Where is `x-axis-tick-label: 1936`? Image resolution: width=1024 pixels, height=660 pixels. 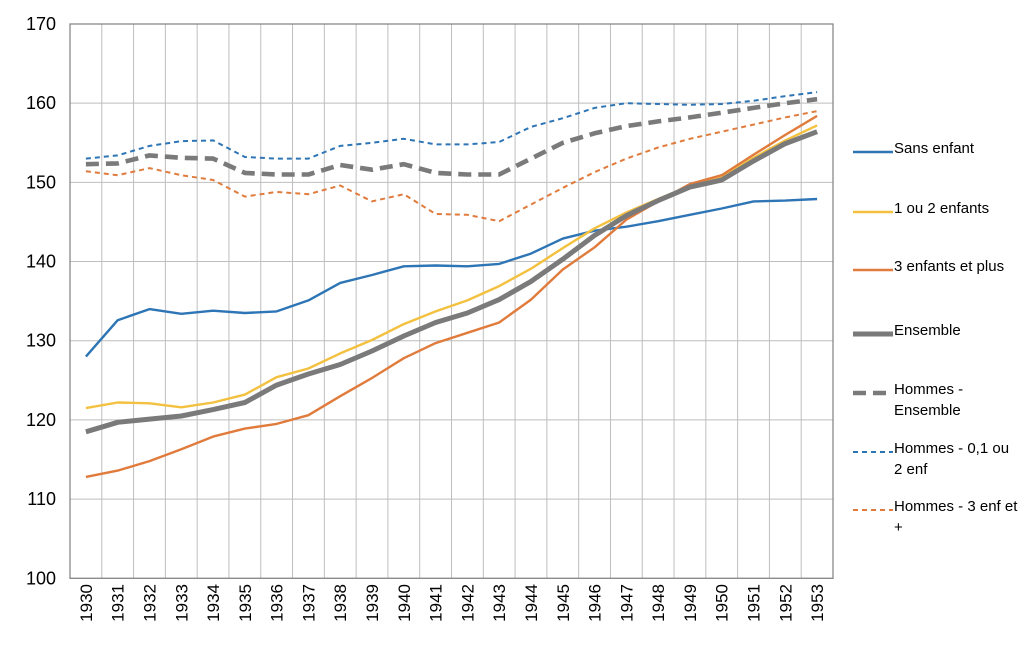 x-axis-tick-label: 1936 is located at coordinates (277, 603).